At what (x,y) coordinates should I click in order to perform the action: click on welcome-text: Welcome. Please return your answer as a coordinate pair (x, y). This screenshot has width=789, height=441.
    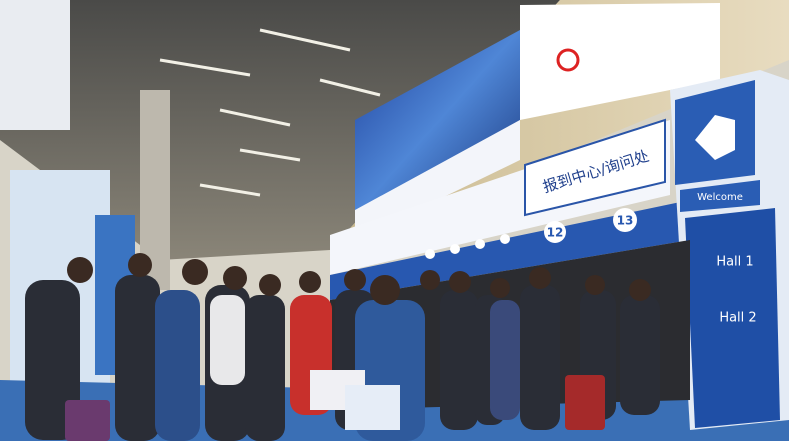
    Looking at the image, I should click on (720, 197).